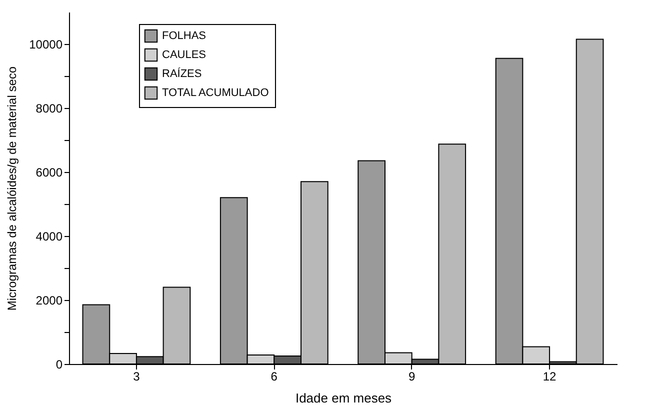  Describe the element at coordinates (59, 365) in the screenshot. I see `y-tick-label: 0` at that location.